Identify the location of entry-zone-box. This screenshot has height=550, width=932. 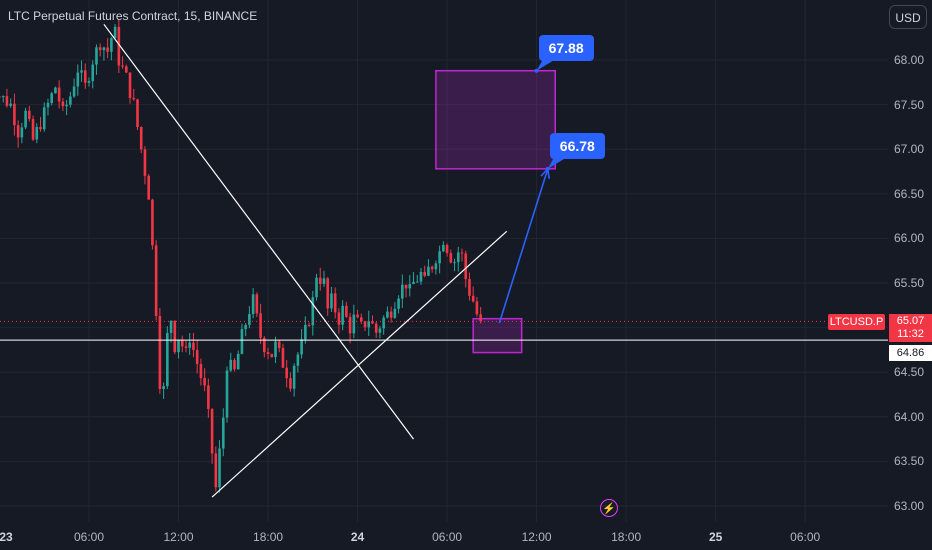
(497, 335).